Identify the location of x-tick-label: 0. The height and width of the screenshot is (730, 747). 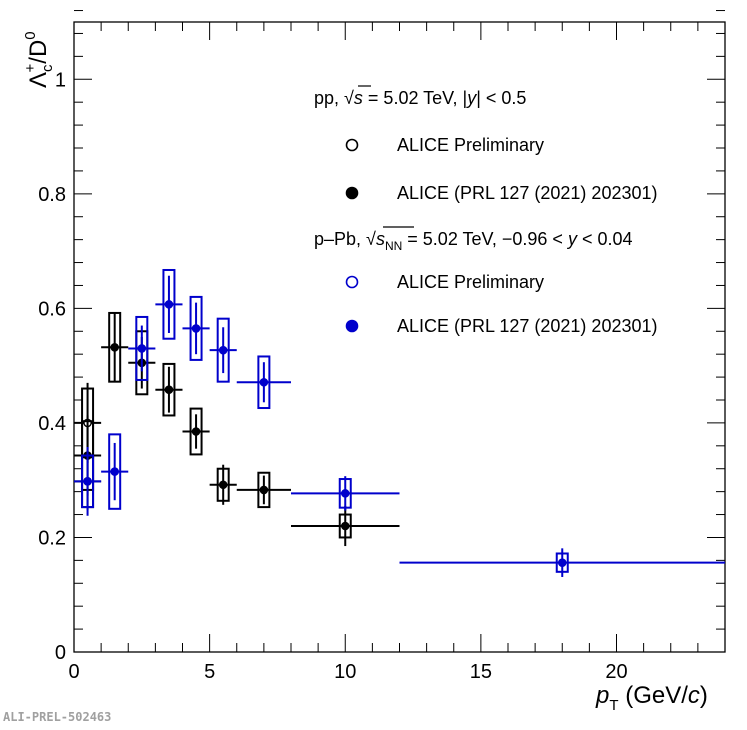
(73, 672).